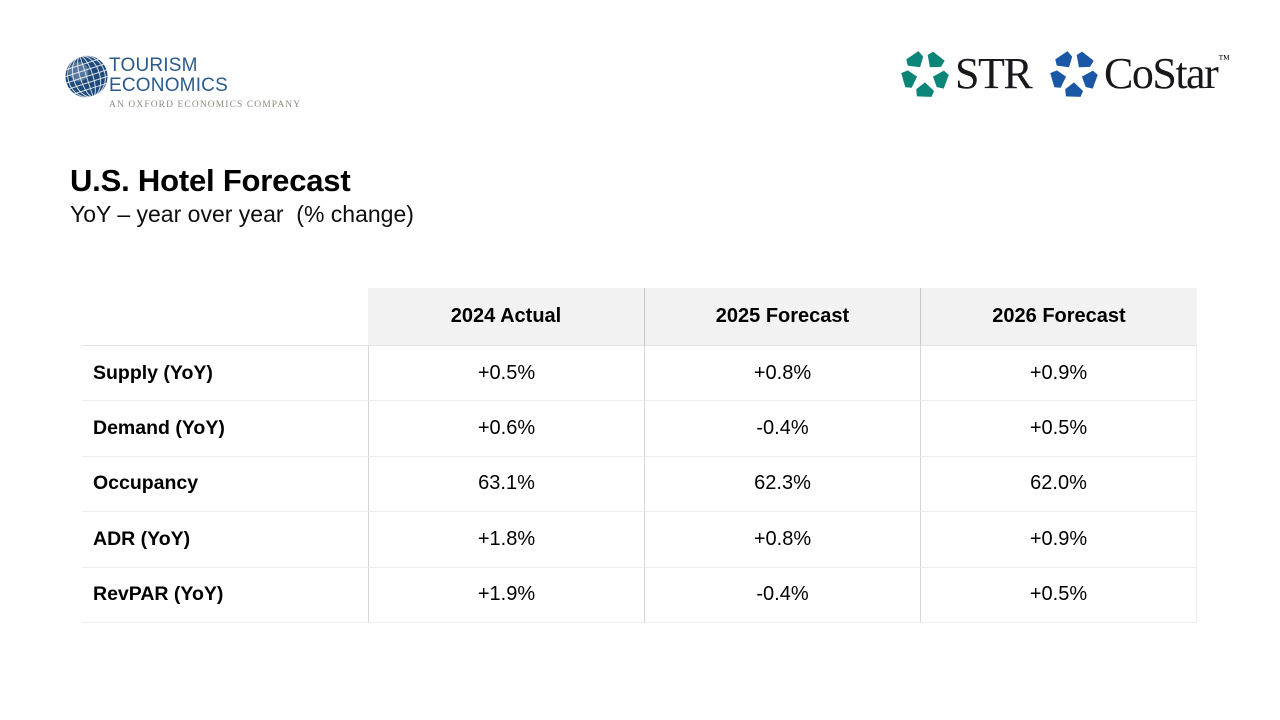 The image size is (1280, 720). I want to click on row-label-revpar: RevPAR (YoY), so click(225, 595).